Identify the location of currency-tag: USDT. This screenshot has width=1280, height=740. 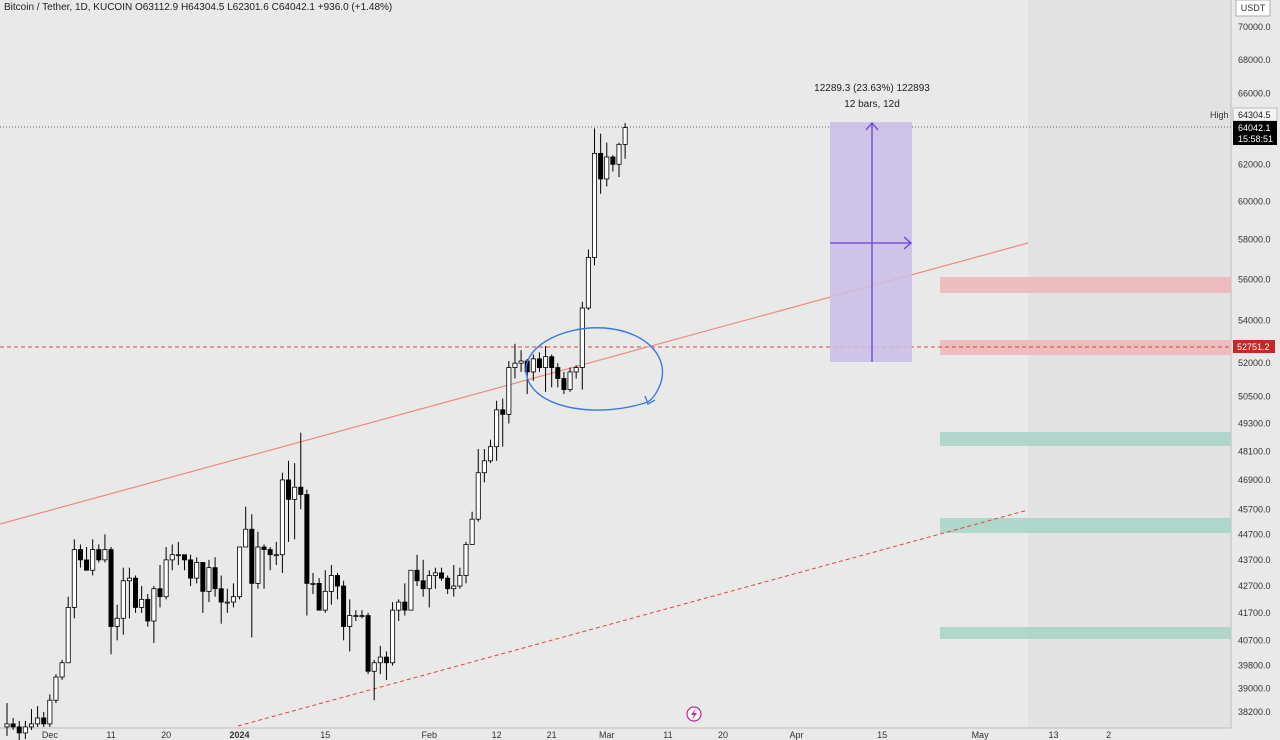
(1253, 8).